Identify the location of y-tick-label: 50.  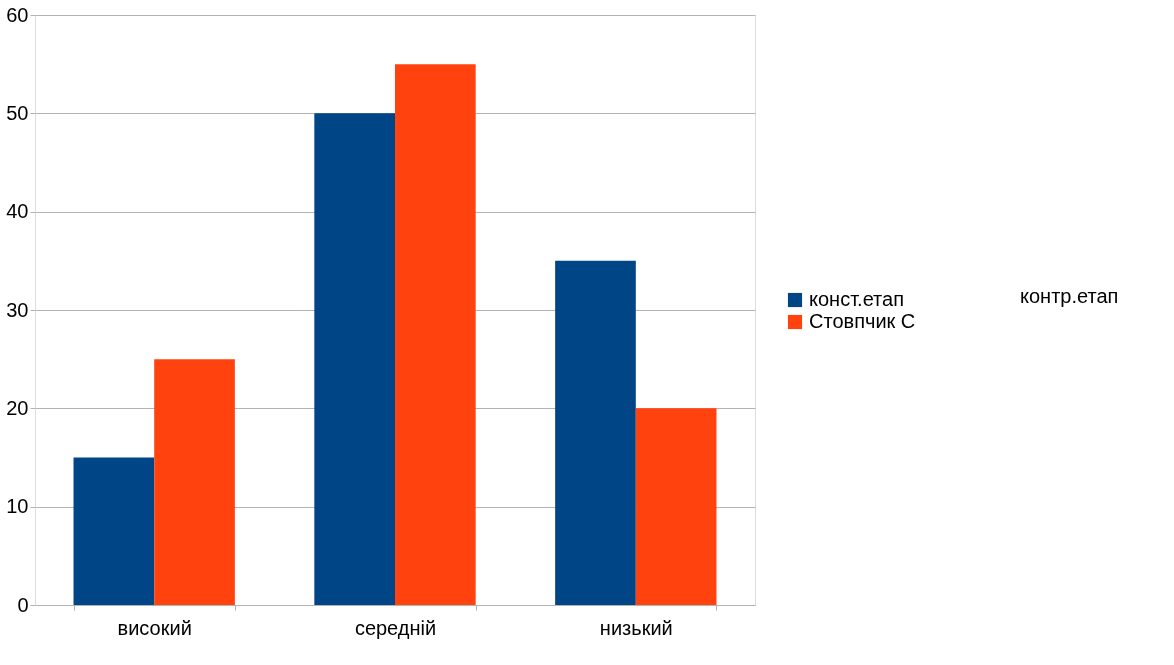
(17, 112).